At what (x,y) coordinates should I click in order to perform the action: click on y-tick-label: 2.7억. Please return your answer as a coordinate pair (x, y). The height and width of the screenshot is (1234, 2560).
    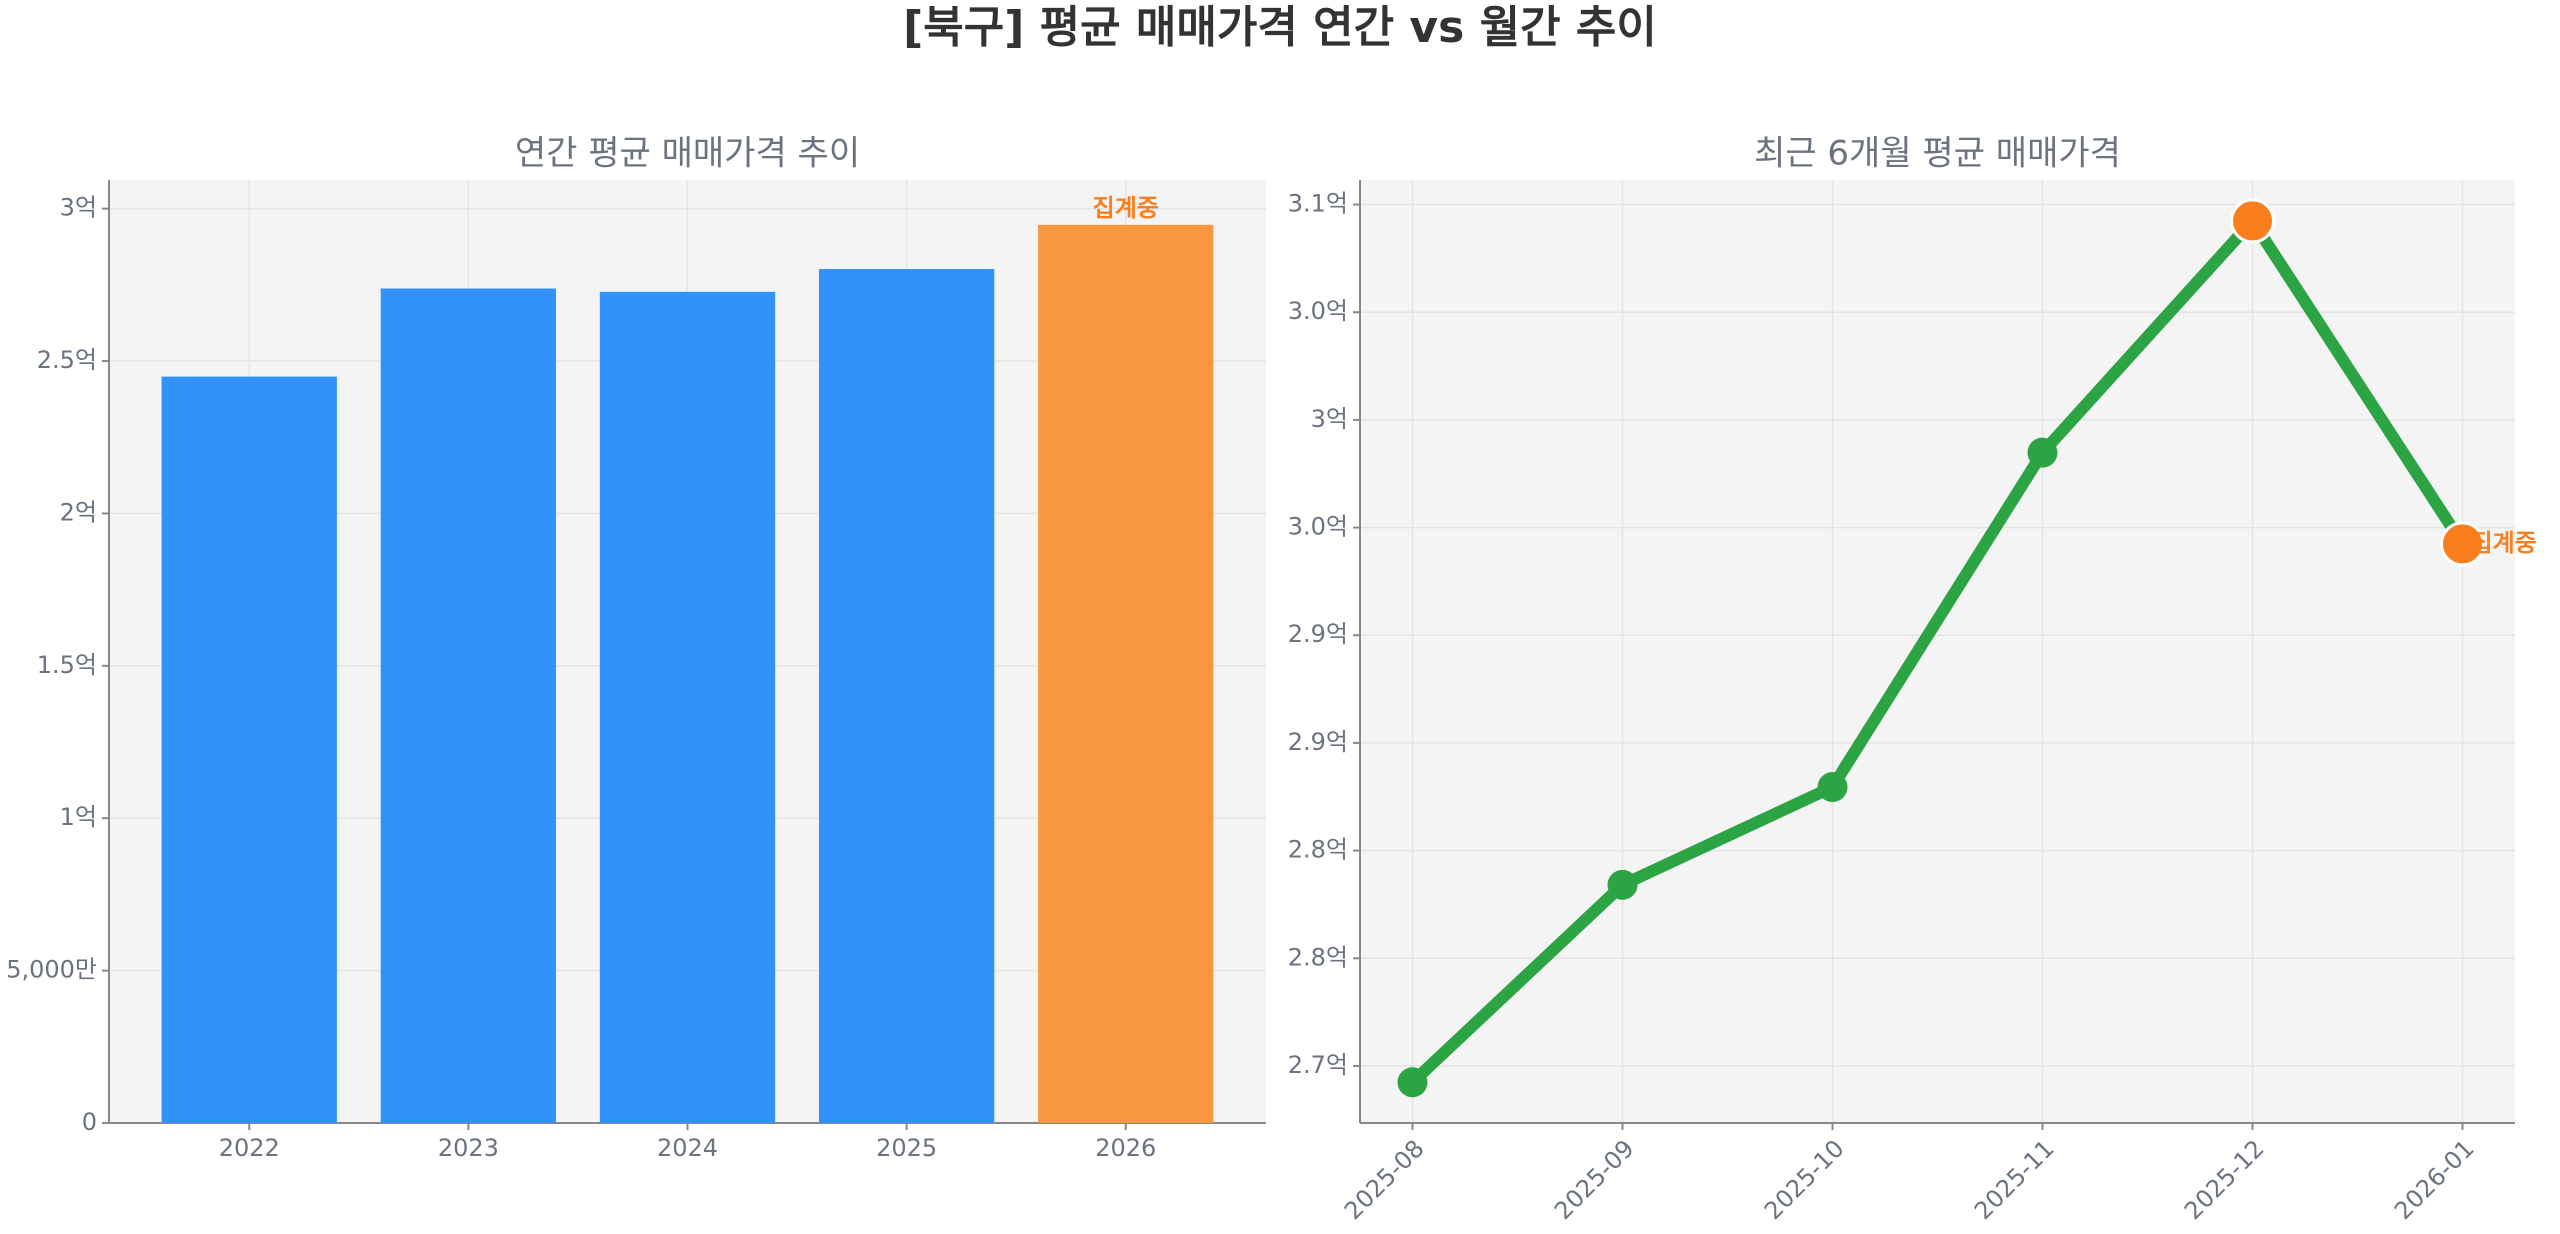
    Looking at the image, I should click on (1318, 1065).